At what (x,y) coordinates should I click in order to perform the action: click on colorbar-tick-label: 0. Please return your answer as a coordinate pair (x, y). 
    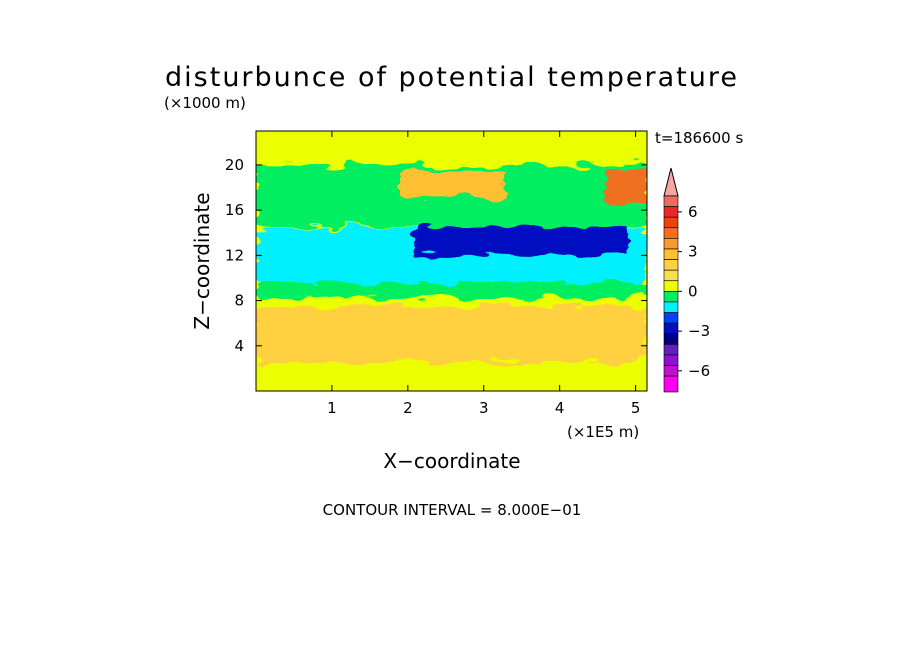
    Looking at the image, I should click on (693, 291).